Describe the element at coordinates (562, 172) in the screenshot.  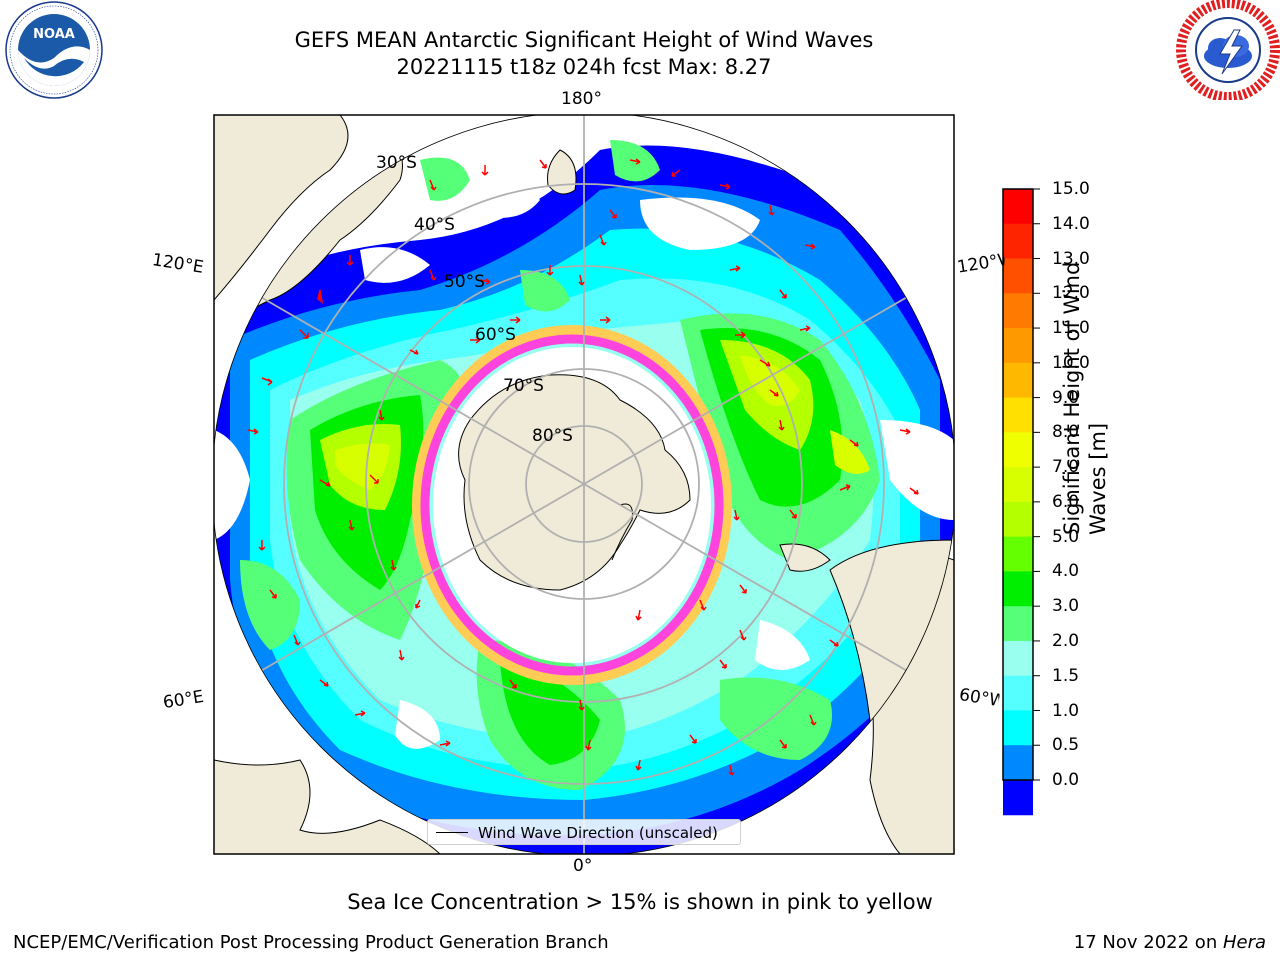
I see `new-zealand-land` at that location.